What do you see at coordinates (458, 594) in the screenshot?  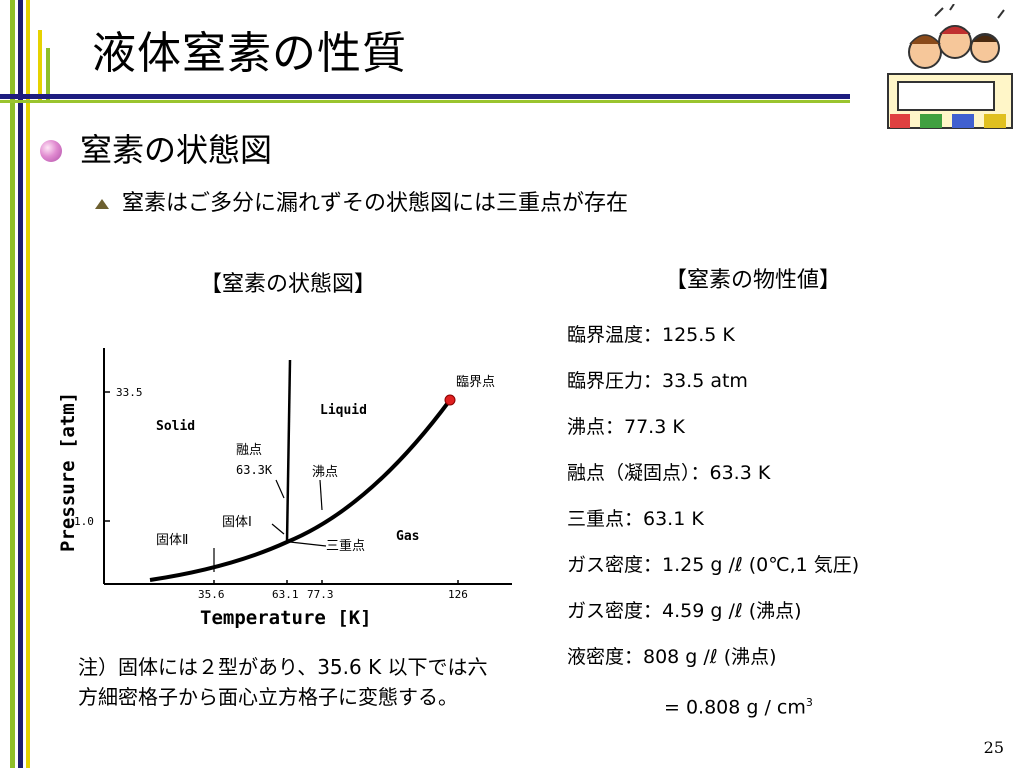 I see `x-tick-label: 126` at bounding box center [458, 594].